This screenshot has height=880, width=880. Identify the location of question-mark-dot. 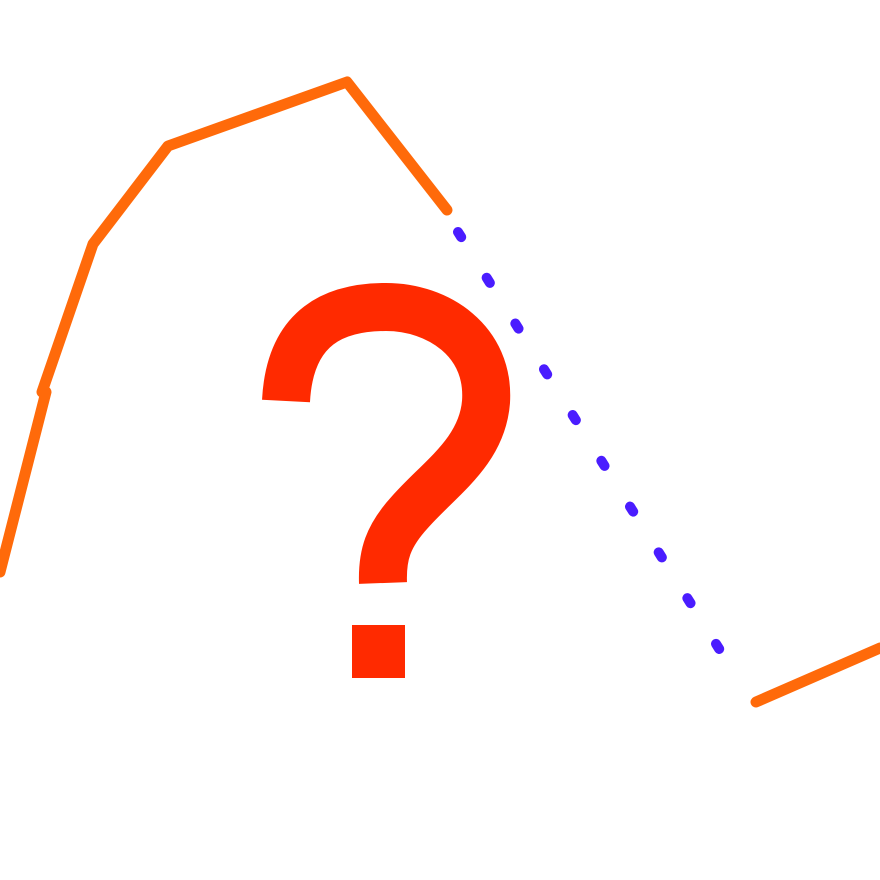
(378, 651).